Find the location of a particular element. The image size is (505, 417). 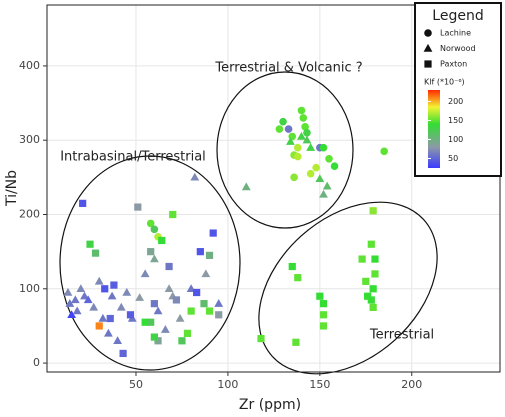

annotation: Terrestrial is located at coordinates (401, 335).